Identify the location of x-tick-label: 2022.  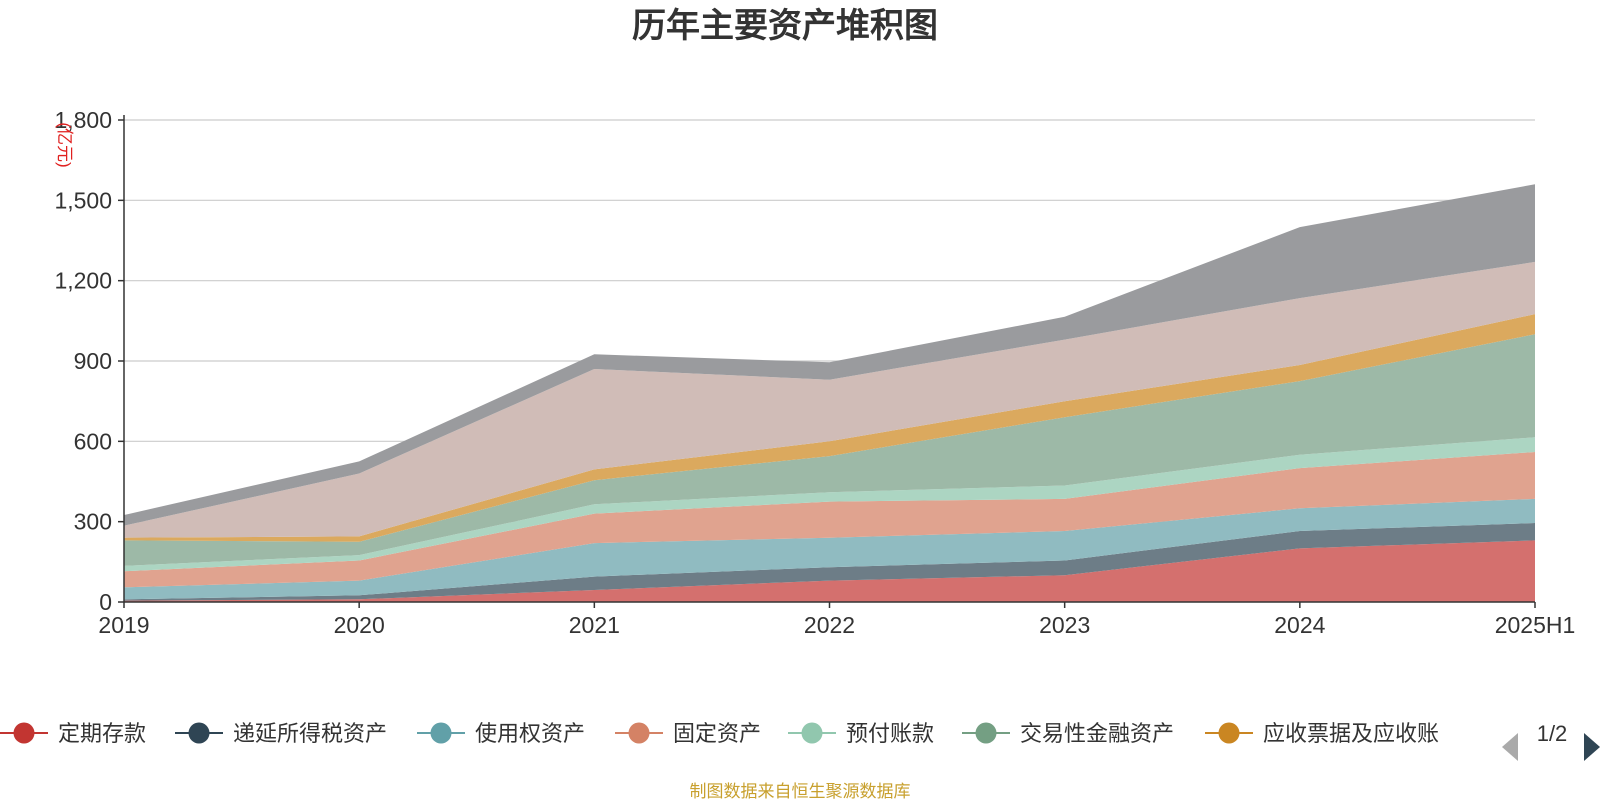
(829, 625).